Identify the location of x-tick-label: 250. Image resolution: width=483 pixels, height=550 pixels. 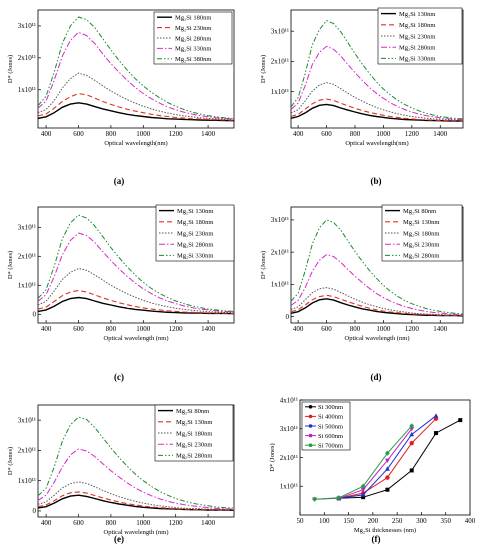
(397, 521).